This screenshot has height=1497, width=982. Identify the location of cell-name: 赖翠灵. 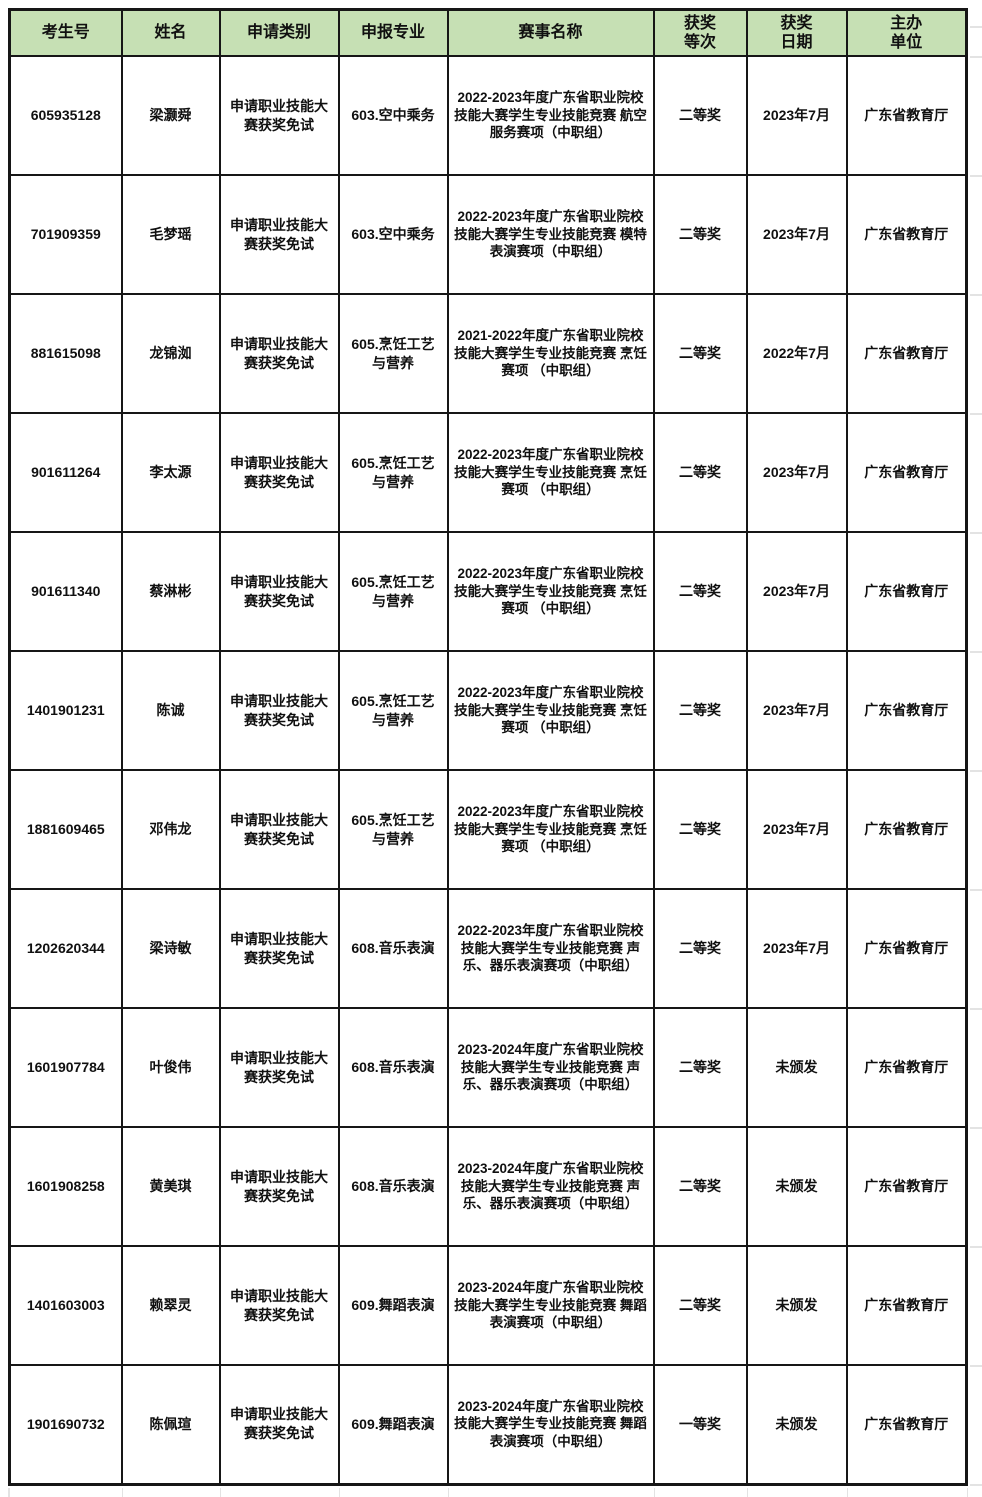
(170, 1305).